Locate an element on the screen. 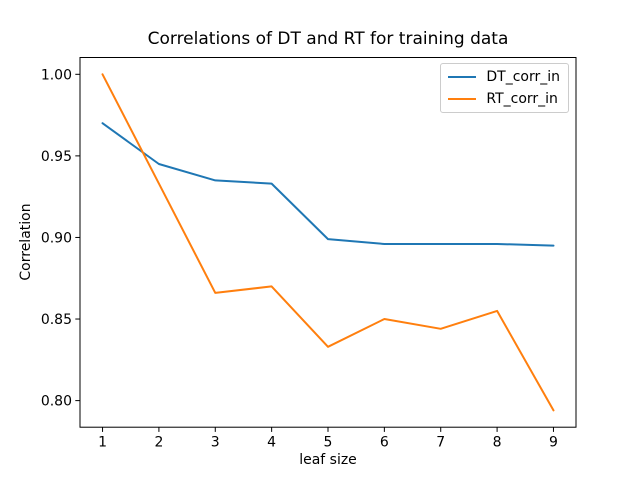 Image resolution: width=640 pixels, height=480 pixels. legend-entry-dt: DT_corr_in is located at coordinates (504, 77).